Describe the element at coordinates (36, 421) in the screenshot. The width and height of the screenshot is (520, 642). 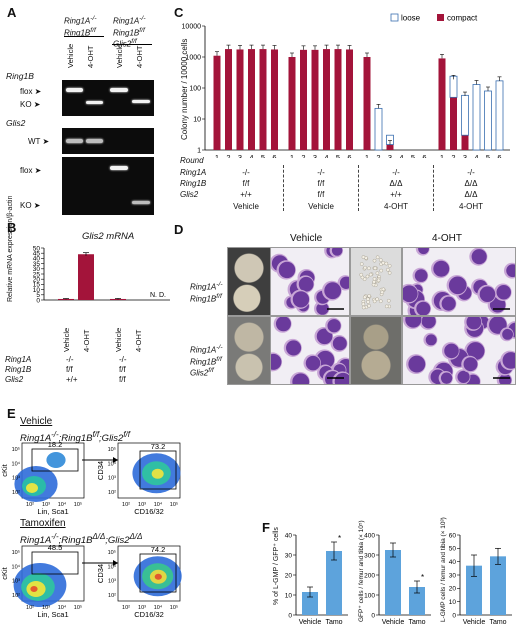
I see `e-vehicle-title: Vehicle` at that location.